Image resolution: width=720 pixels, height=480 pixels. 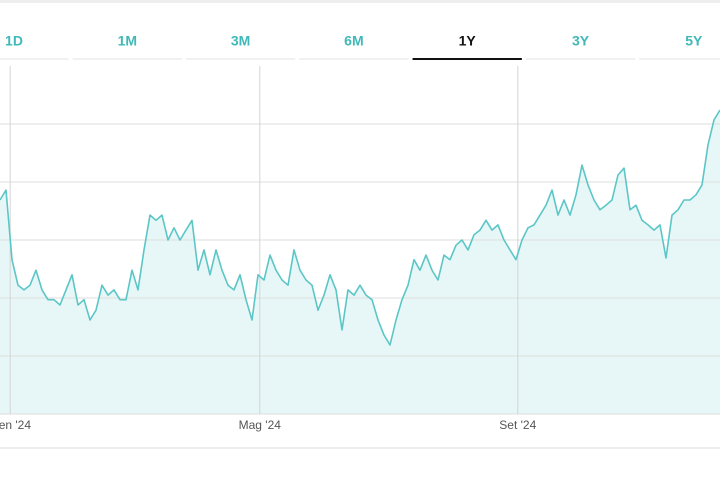 What do you see at coordinates (260, 425) in the screenshot?
I see `x-tick-label: Mag '24` at bounding box center [260, 425].